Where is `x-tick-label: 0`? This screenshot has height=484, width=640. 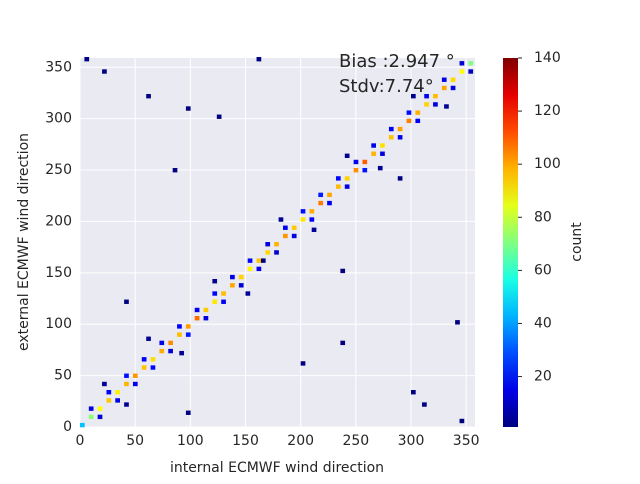 x-tick-label: 0 is located at coordinates (80, 441).